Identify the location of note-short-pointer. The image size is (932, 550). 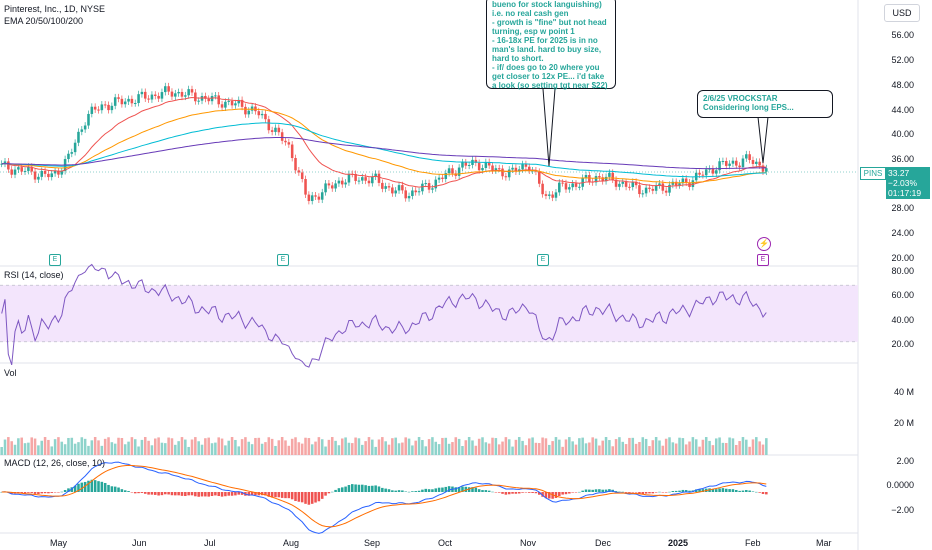
(763, 140).